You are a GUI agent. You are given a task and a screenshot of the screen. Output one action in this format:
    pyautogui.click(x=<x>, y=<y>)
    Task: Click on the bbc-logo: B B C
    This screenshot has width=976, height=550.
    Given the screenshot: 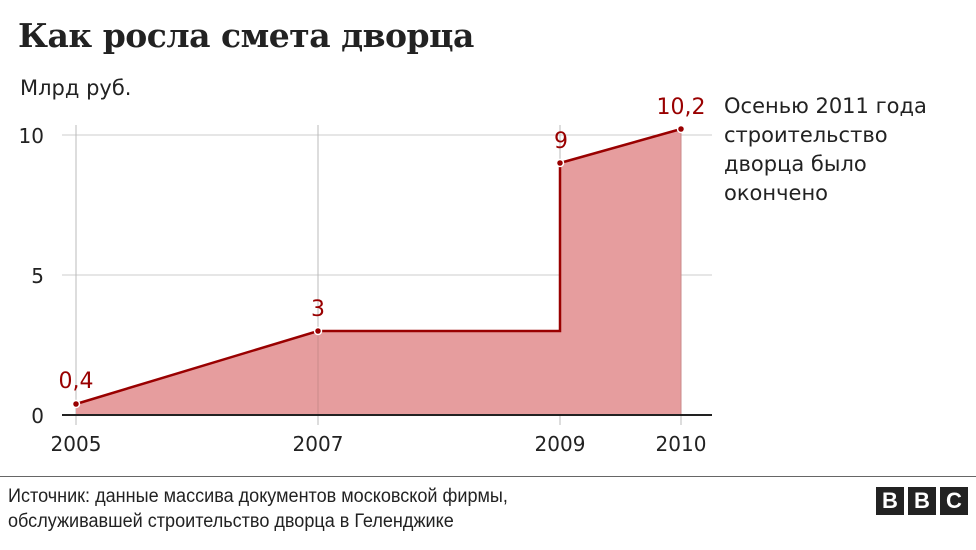 What is the action you would take?
    pyautogui.click(x=922, y=501)
    